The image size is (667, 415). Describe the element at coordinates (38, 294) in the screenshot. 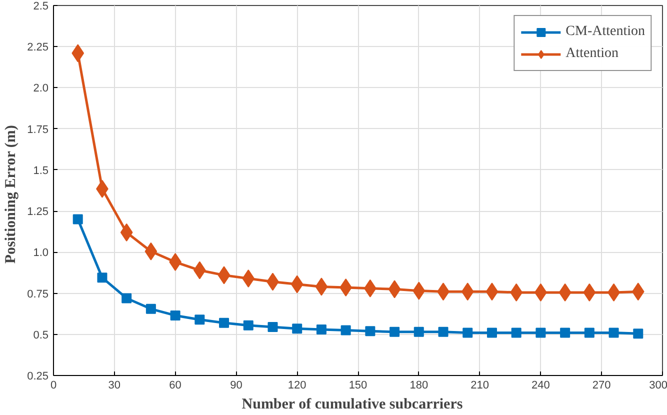

I see `y-tick-label: 0.75` at that location.